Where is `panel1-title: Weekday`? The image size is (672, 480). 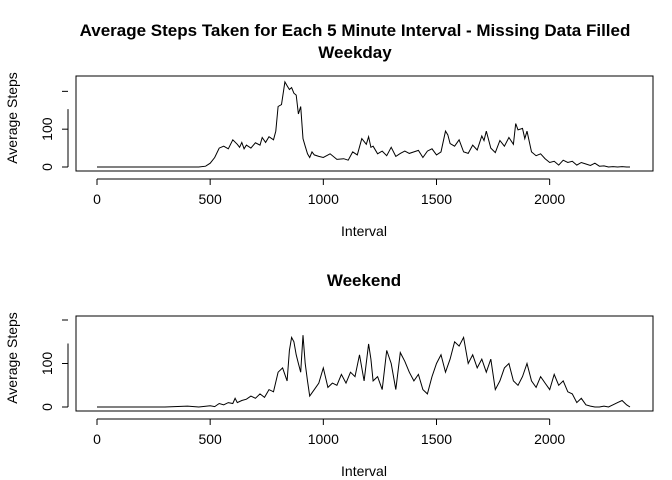
panel1-title: Weekday is located at coordinates (355, 52).